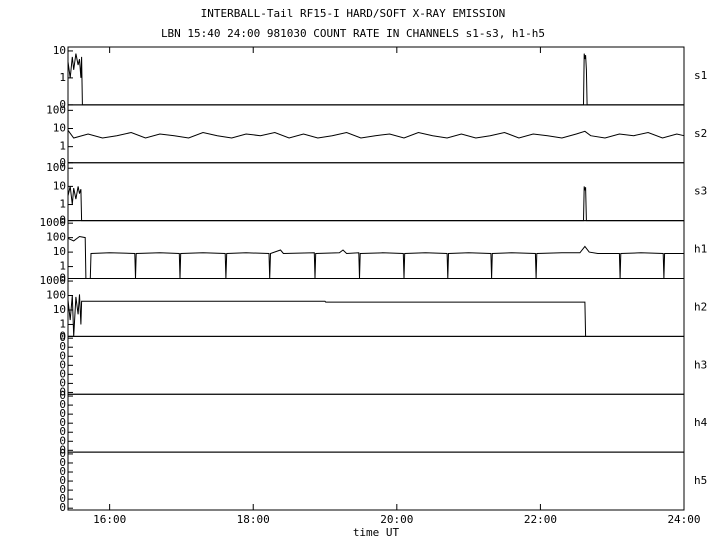 The height and width of the screenshot is (550, 720). I want to click on channel-label: h3, so click(700, 364).